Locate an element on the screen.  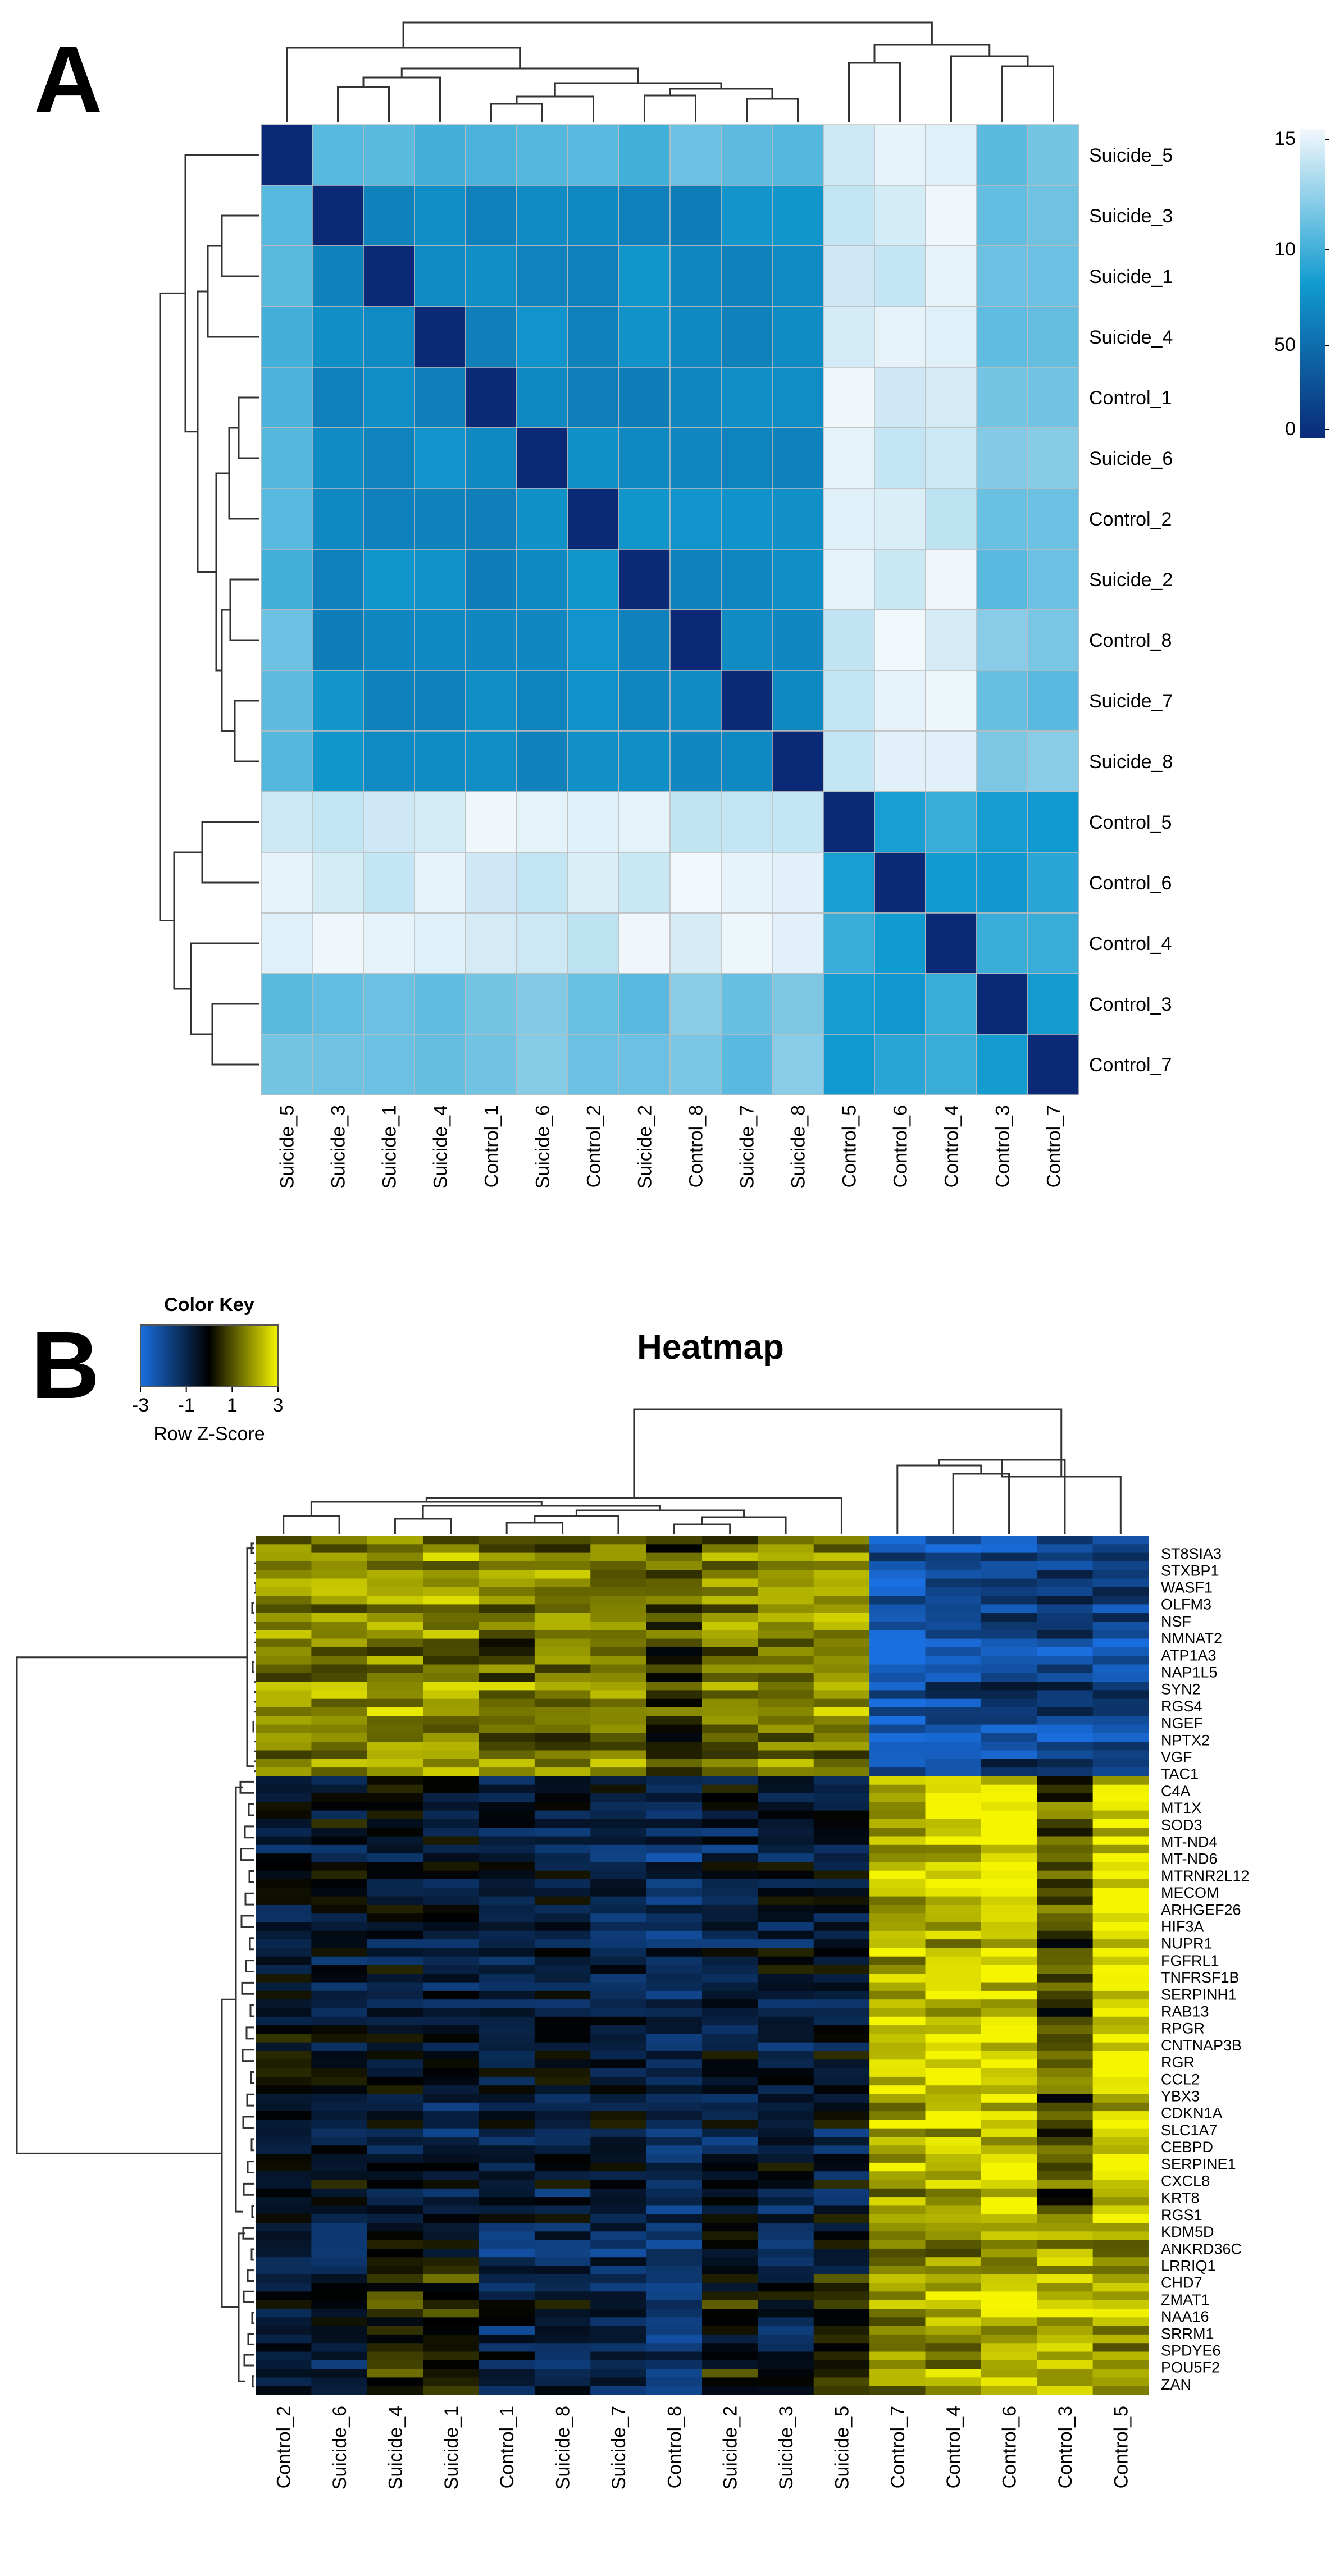
gene-label: NMNAT2 is located at coordinates (1191, 1638).